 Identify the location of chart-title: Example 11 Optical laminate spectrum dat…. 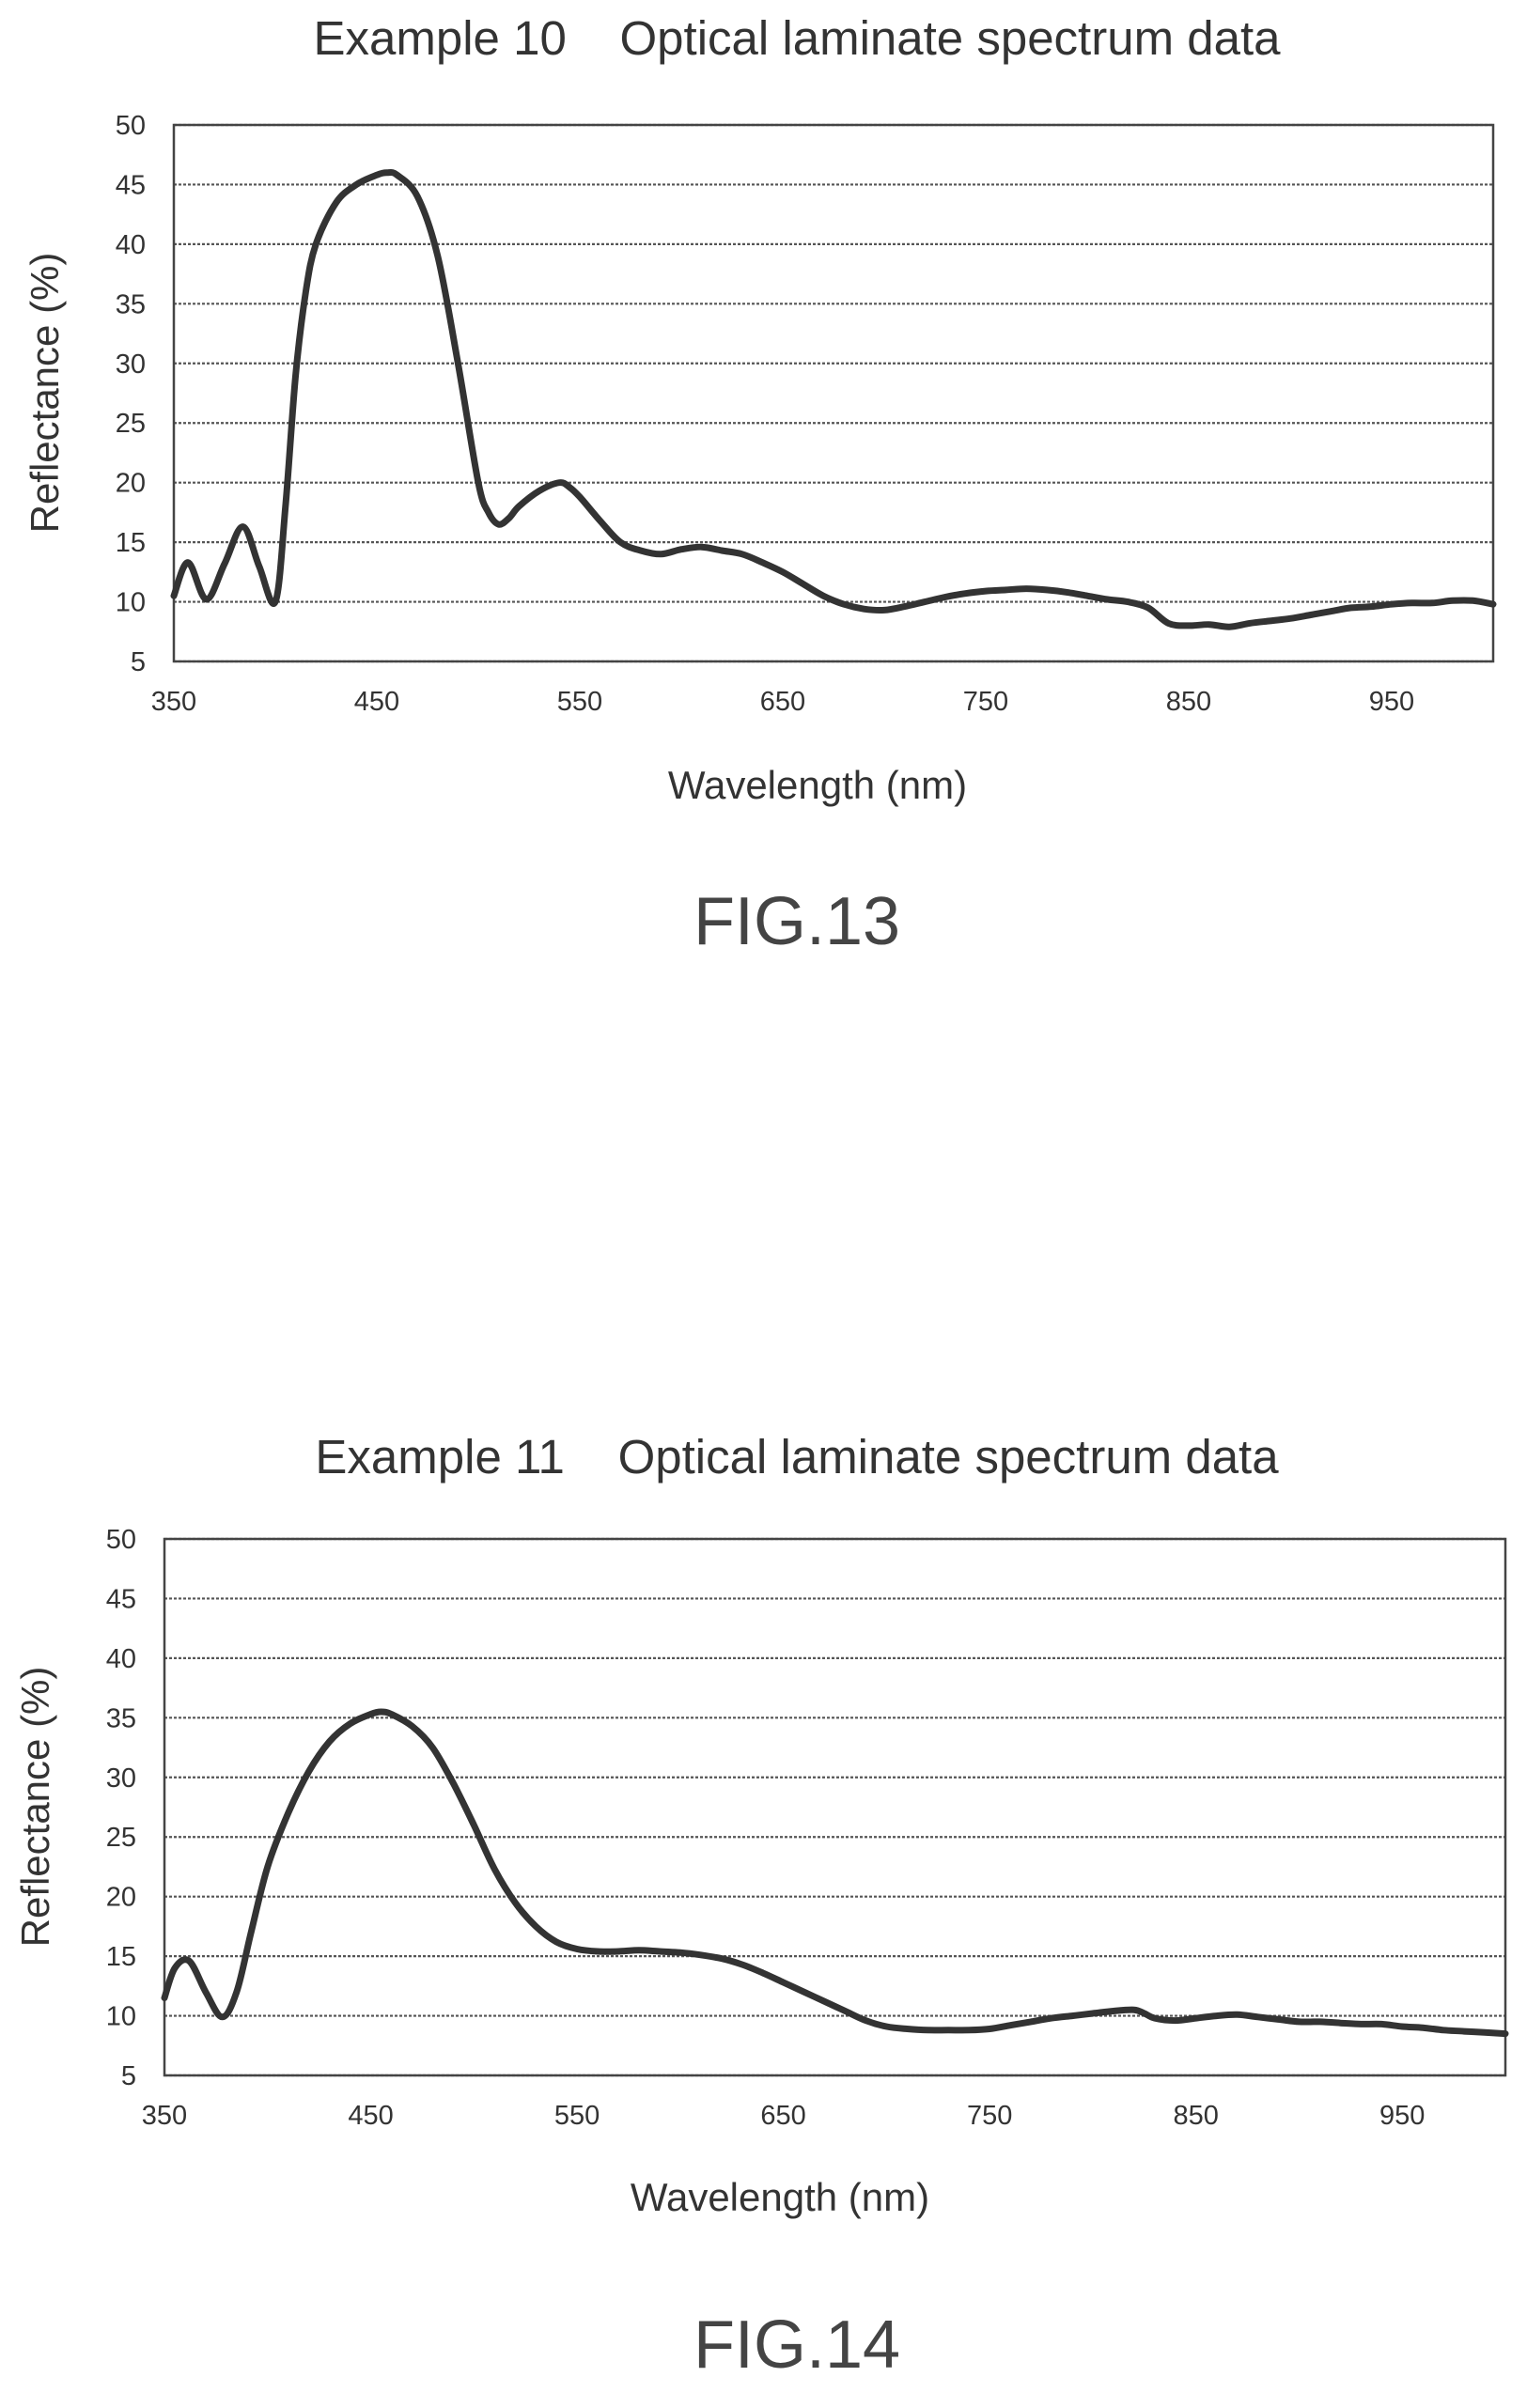
(797, 1457).